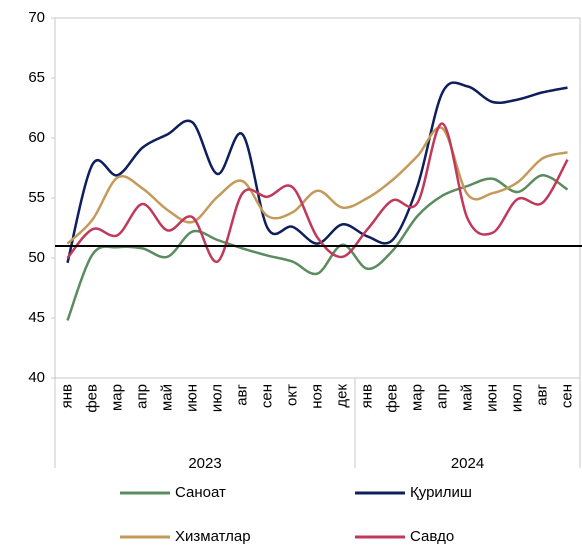 The height and width of the screenshot is (545, 582). I want to click on legend-label: Хизматлар, so click(213, 536).